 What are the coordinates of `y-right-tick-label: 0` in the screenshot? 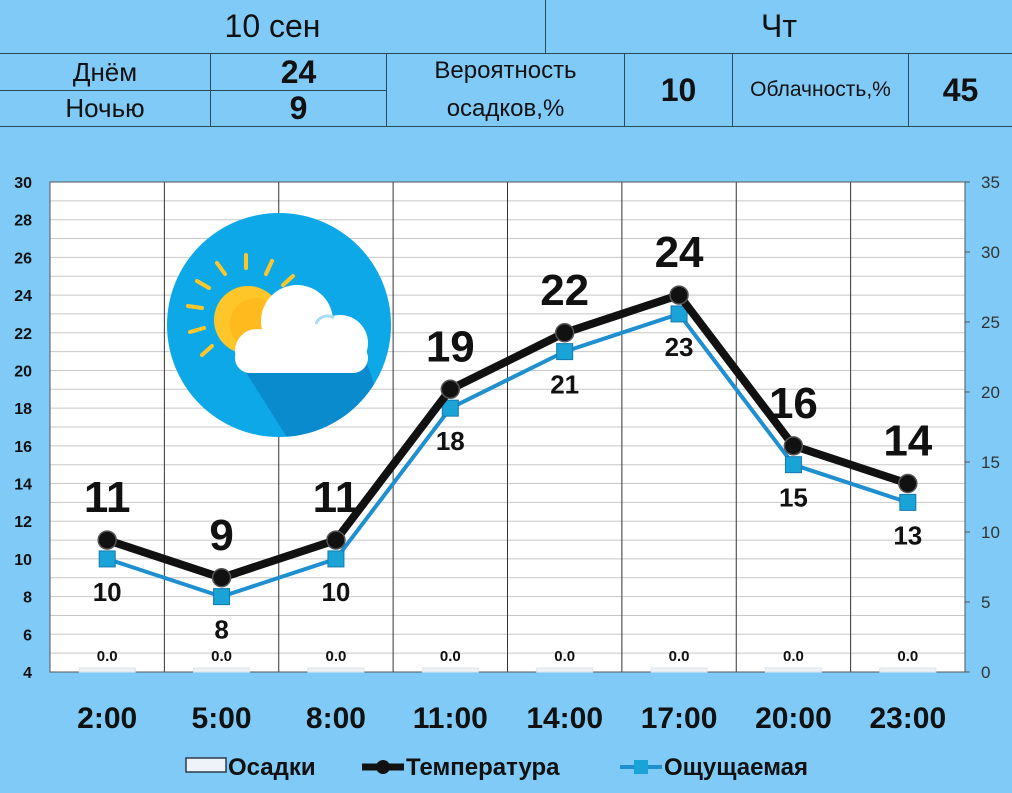 It's located at (985, 672).